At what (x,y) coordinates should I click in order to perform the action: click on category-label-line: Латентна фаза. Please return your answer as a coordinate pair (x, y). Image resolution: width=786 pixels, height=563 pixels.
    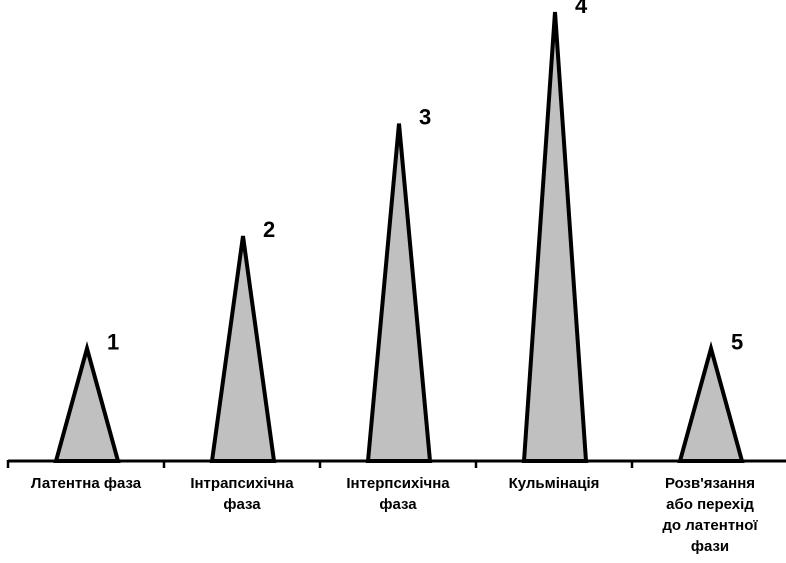
    Looking at the image, I should click on (86, 483).